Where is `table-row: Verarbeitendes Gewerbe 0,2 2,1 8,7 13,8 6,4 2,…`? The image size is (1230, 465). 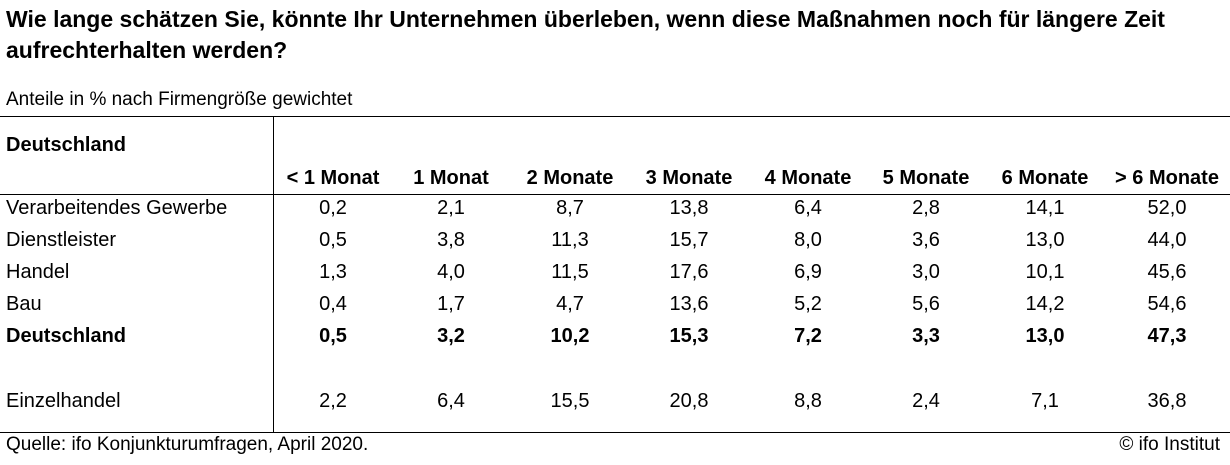
table-row: Verarbeitendes Gewerbe 0,2 2,1 8,7 13,8 6,4 2,… is located at coordinates (615, 212).